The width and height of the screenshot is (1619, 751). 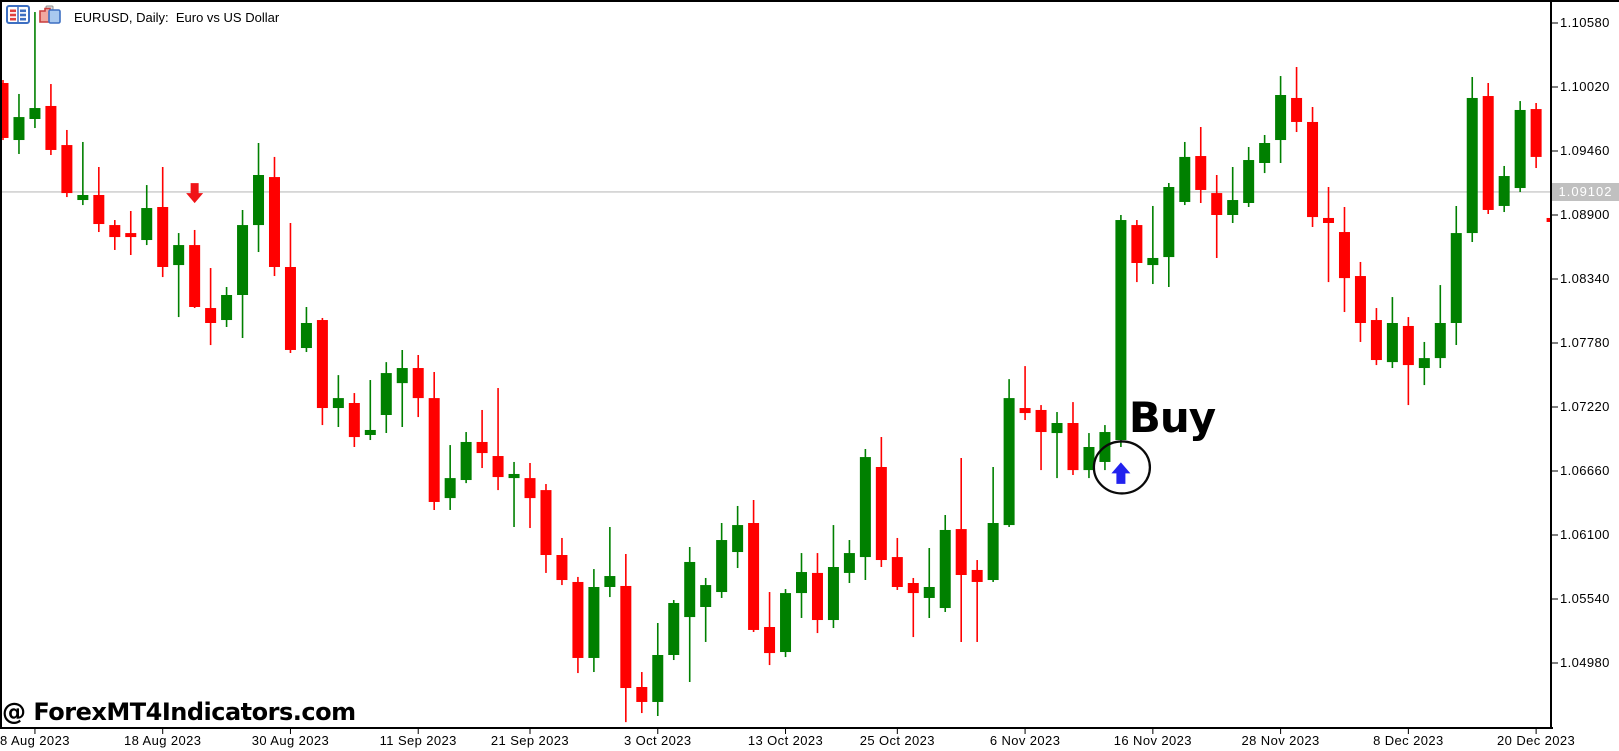 I want to click on date-tick-label: 16 Nov 2023, so click(x=1152, y=740).